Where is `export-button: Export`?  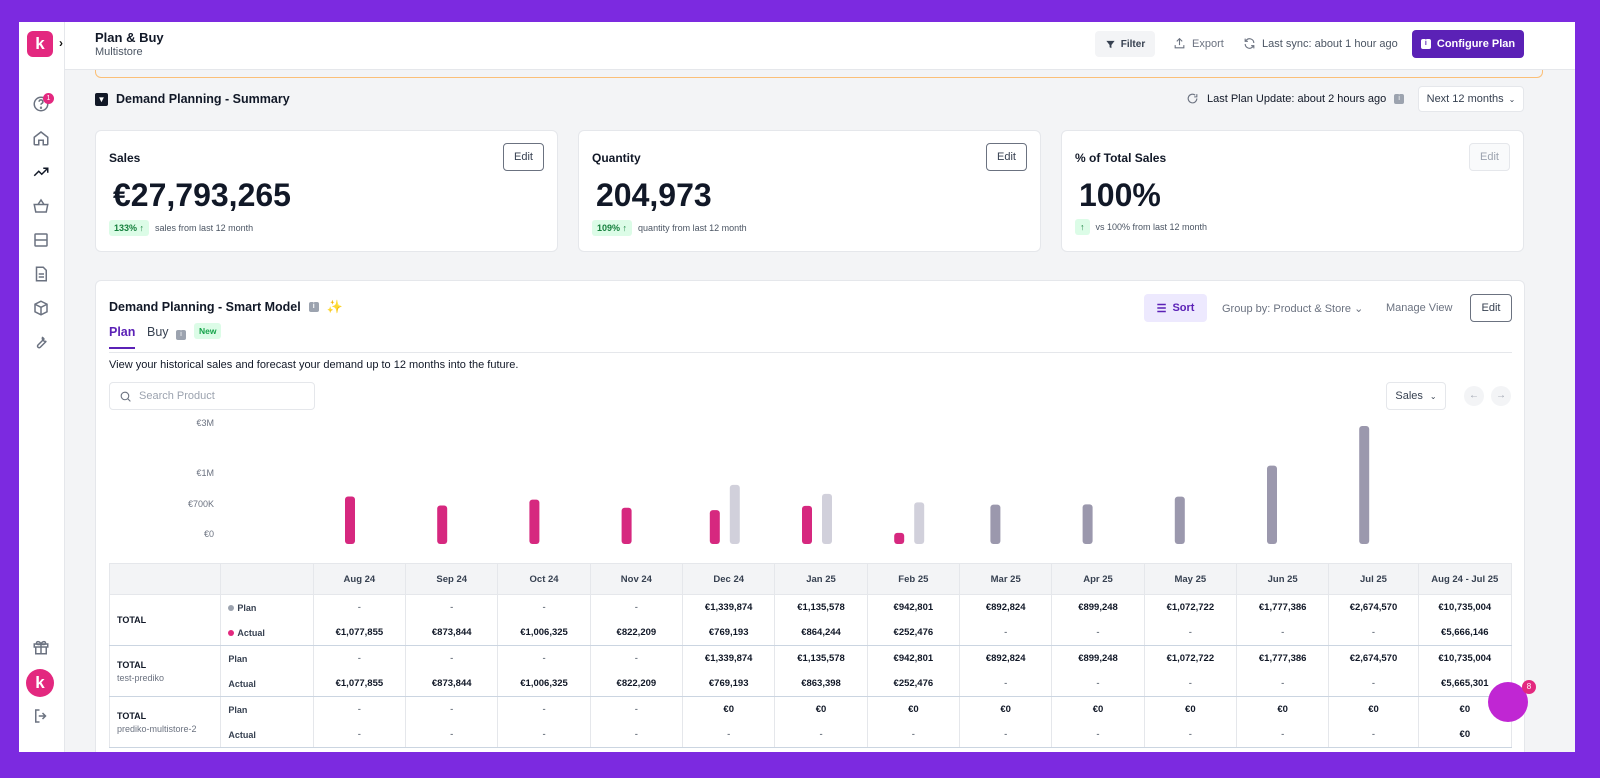
export-button: Export is located at coordinates (1198, 43).